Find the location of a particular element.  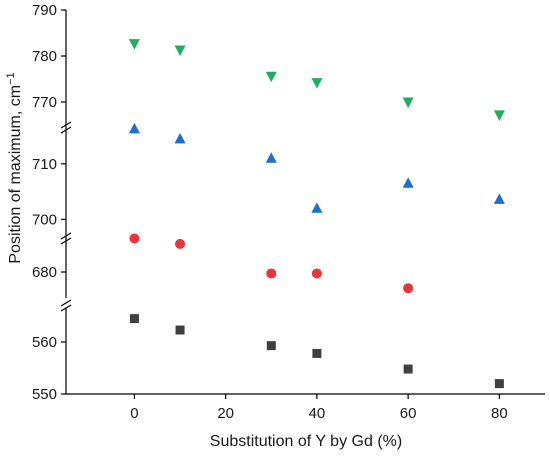

y-tick-label: 710 is located at coordinates (44, 164).